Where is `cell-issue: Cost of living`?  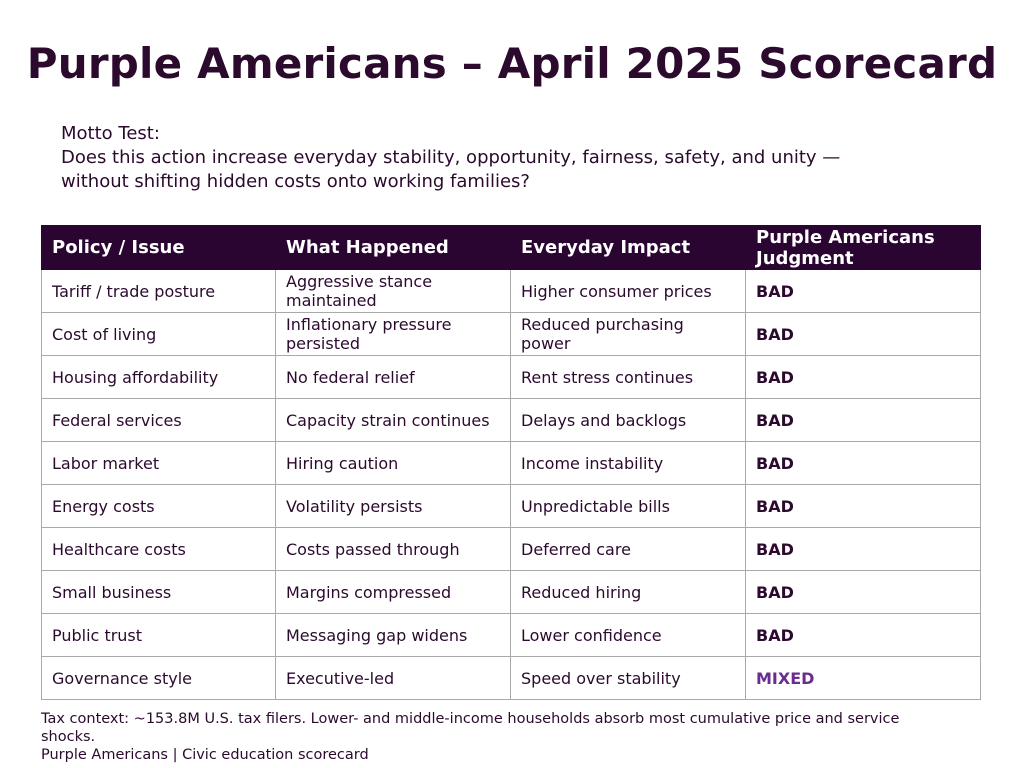 cell-issue: Cost of living is located at coordinates (158, 334).